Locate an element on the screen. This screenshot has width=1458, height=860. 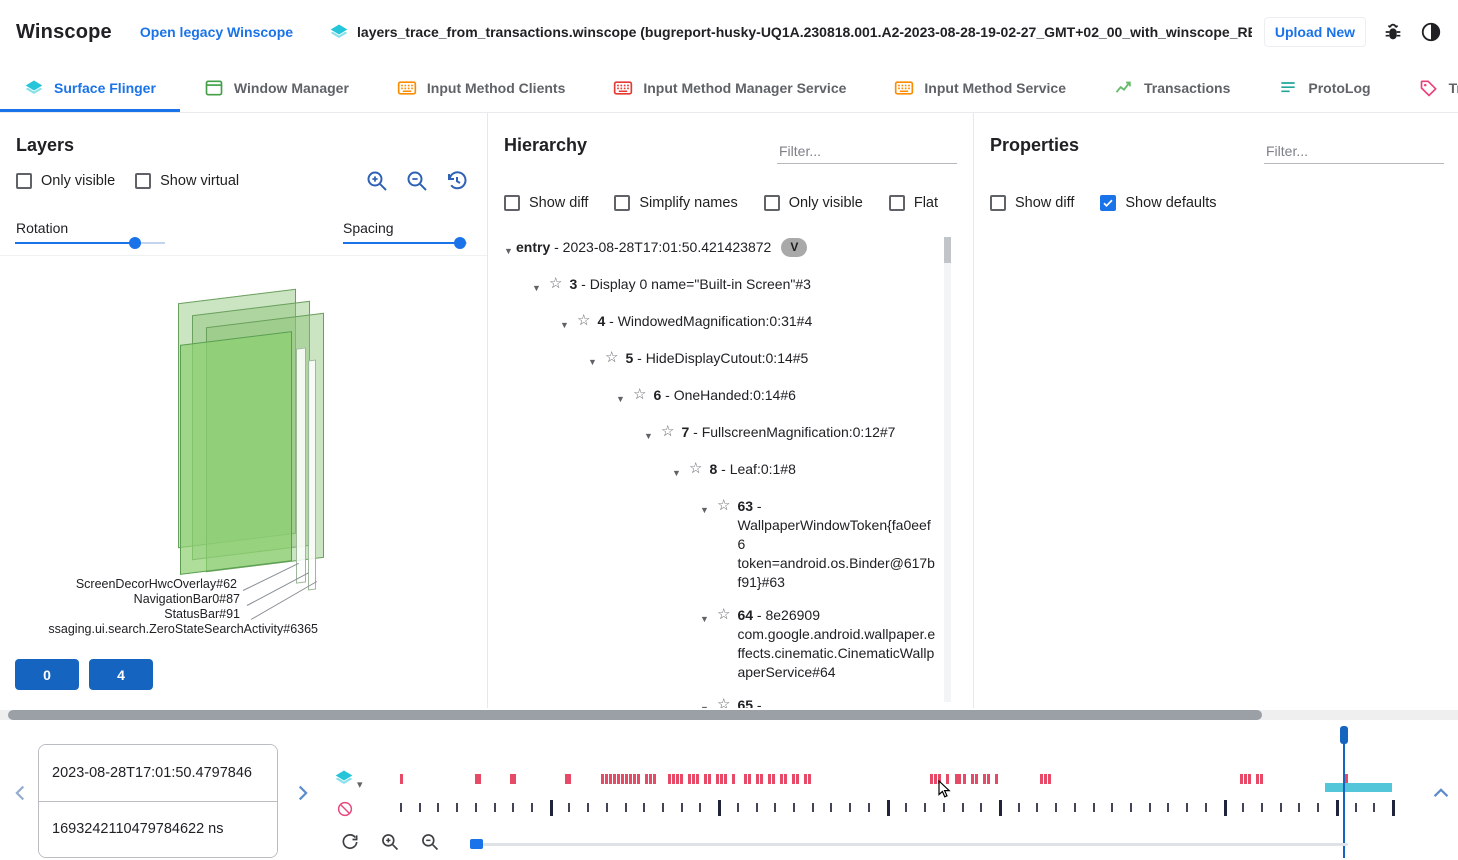
tree-node-4: ▼ ☆ 4 - WindowedMagnification:0:31#4 is located at coordinates (726, 323).